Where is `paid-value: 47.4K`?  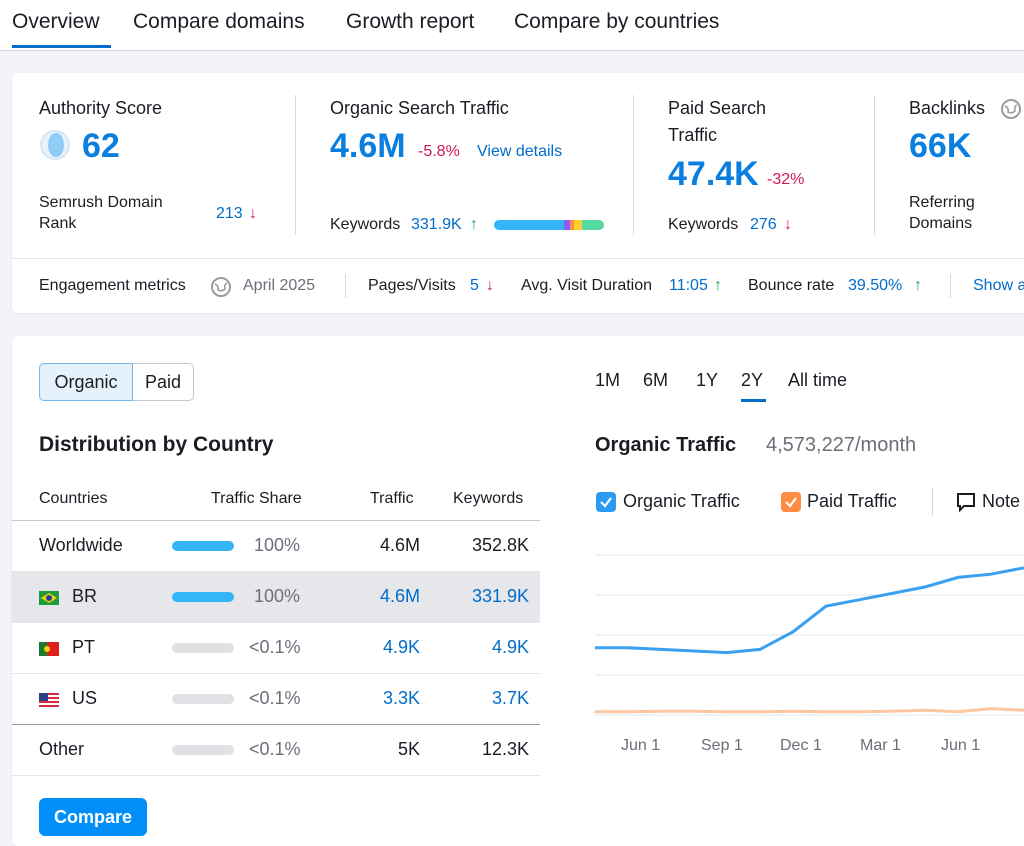 paid-value: 47.4K is located at coordinates (713, 174).